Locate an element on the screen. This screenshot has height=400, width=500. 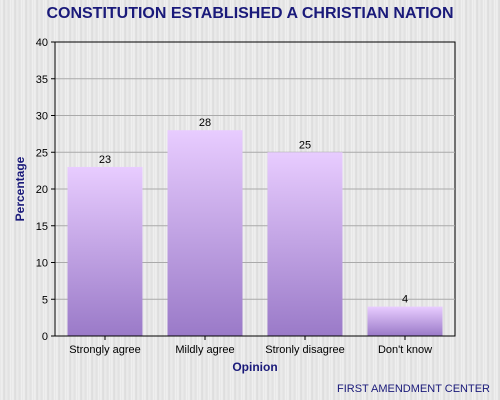
x-axis-label: Opinion is located at coordinates (254, 367).